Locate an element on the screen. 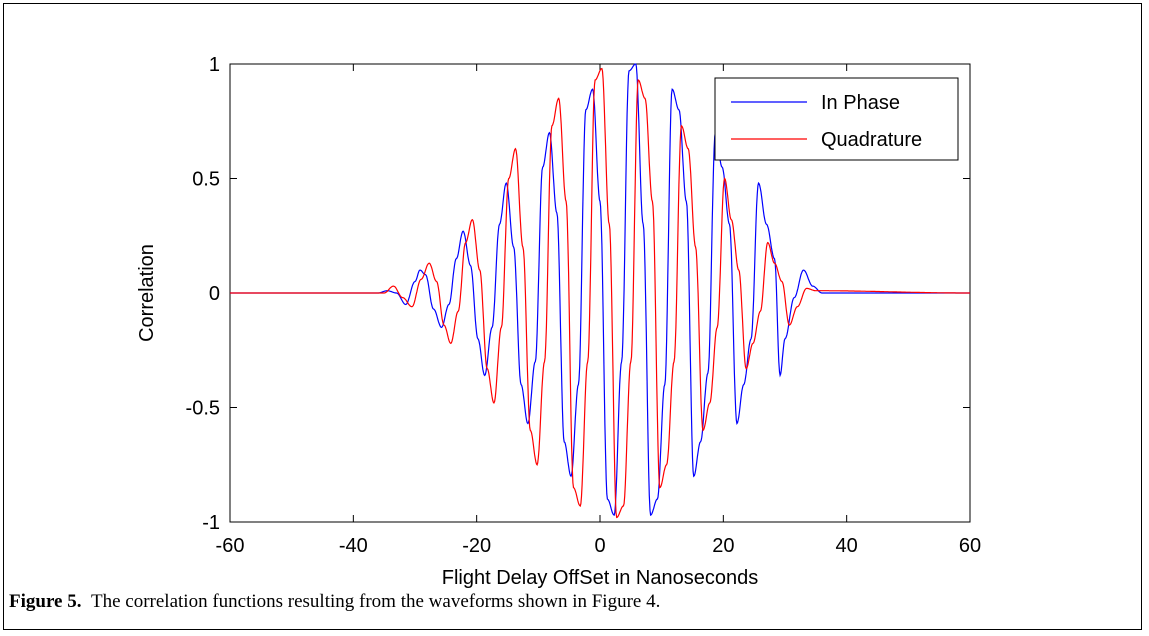  x-tick-label: 0 is located at coordinates (599, 546).